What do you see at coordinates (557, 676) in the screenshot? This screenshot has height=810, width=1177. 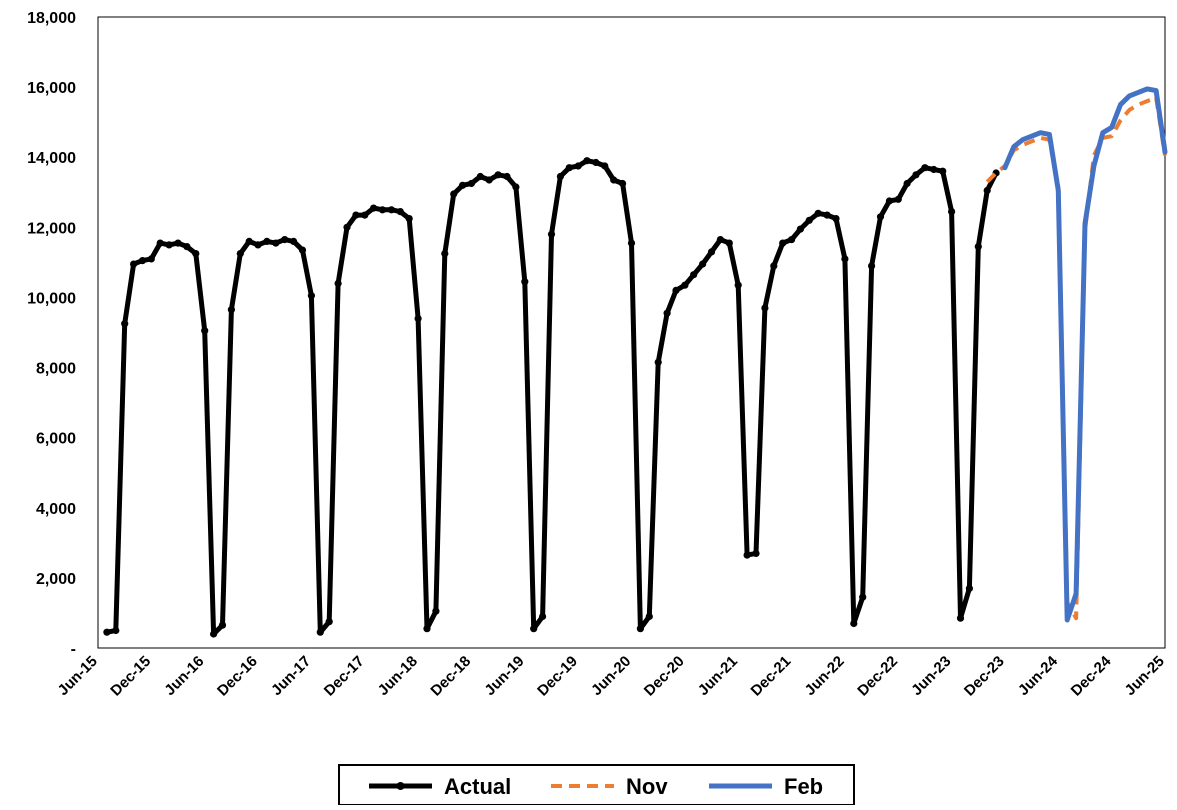 I see `x-tick-label: Dec-19` at bounding box center [557, 676].